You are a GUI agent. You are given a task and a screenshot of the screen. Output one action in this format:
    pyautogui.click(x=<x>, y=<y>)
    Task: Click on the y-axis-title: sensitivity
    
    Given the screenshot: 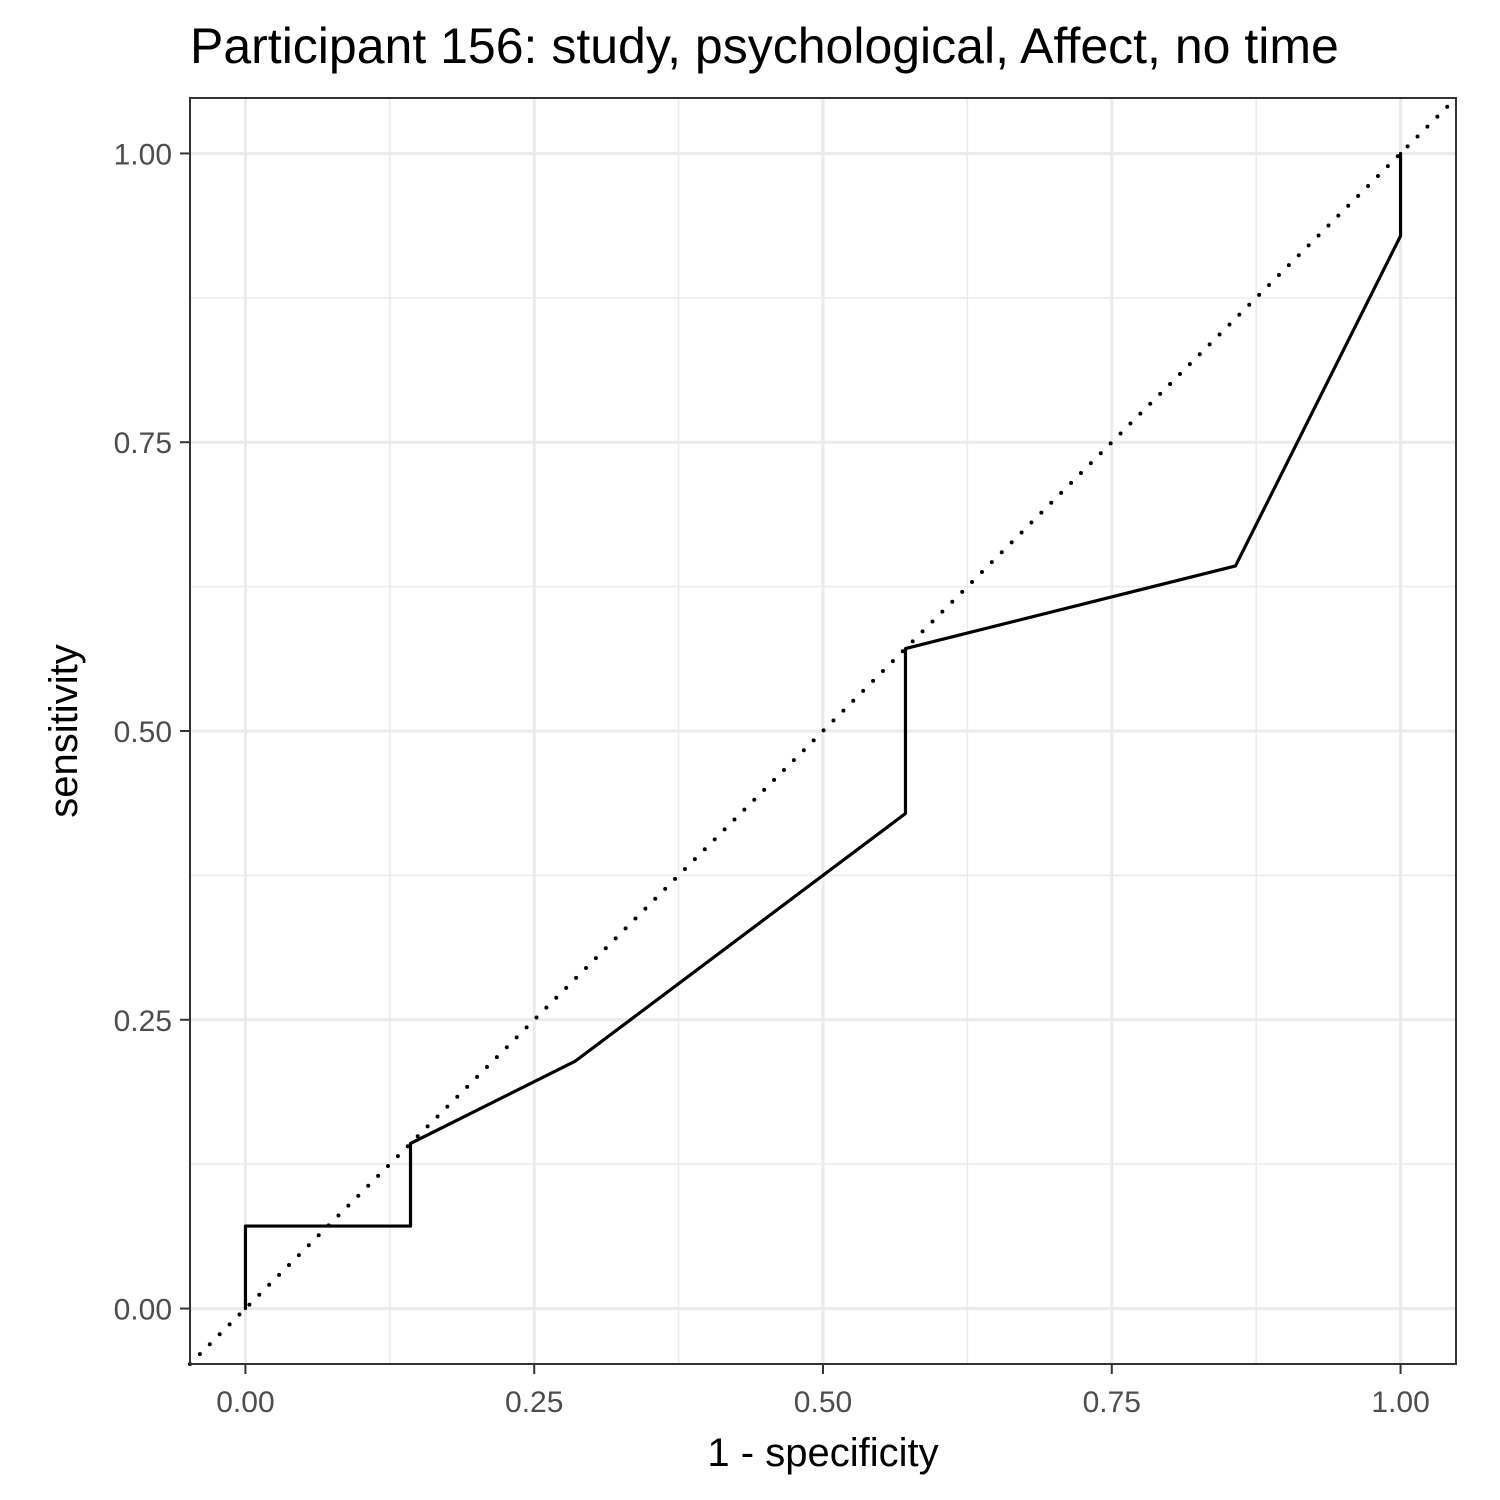 What is the action you would take?
    pyautogui.click(x=64, y=730)
    